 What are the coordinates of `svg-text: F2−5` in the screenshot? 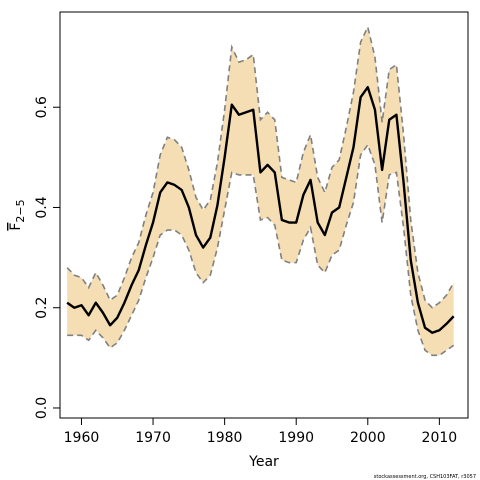 It's located at (17, 214).